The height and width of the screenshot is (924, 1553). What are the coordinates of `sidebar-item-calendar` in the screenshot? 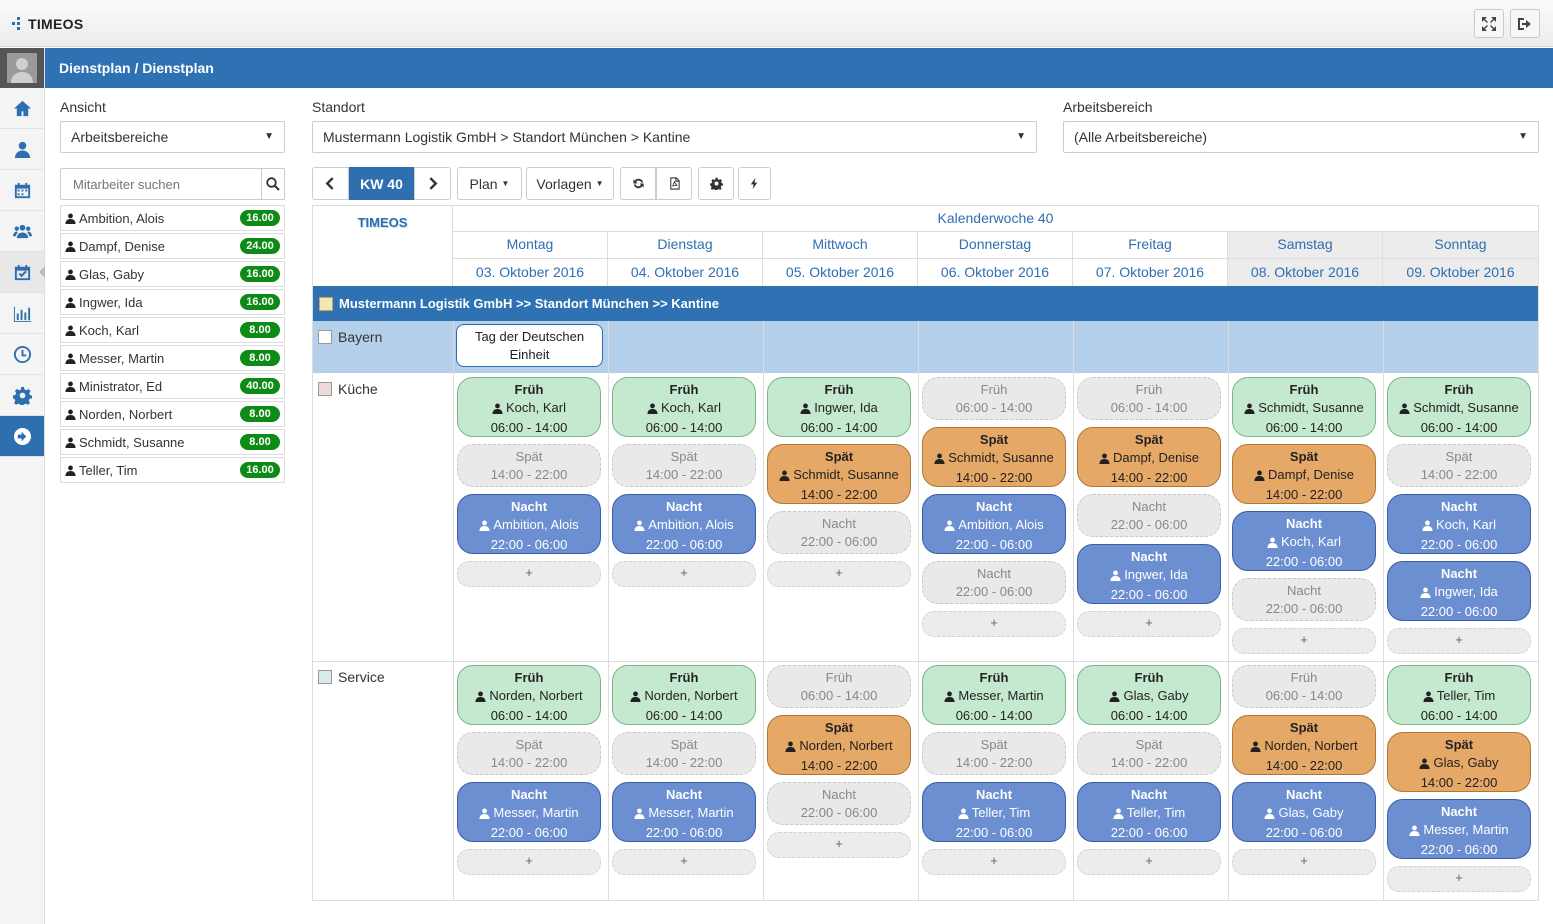 It's located at (22, 190).